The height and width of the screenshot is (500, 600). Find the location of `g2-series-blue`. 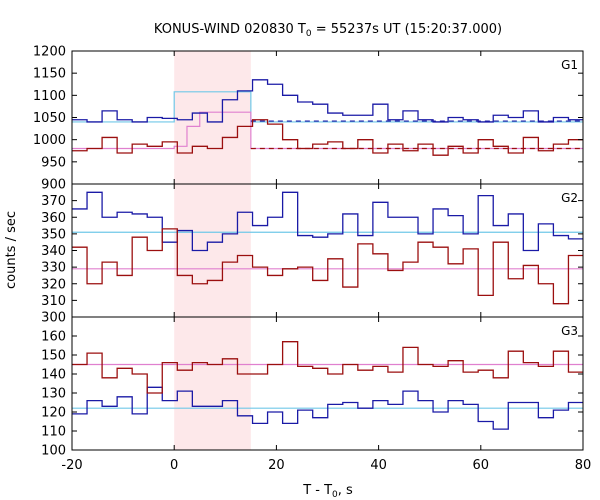

g2-series-blue is located at coordinates (327, 221).